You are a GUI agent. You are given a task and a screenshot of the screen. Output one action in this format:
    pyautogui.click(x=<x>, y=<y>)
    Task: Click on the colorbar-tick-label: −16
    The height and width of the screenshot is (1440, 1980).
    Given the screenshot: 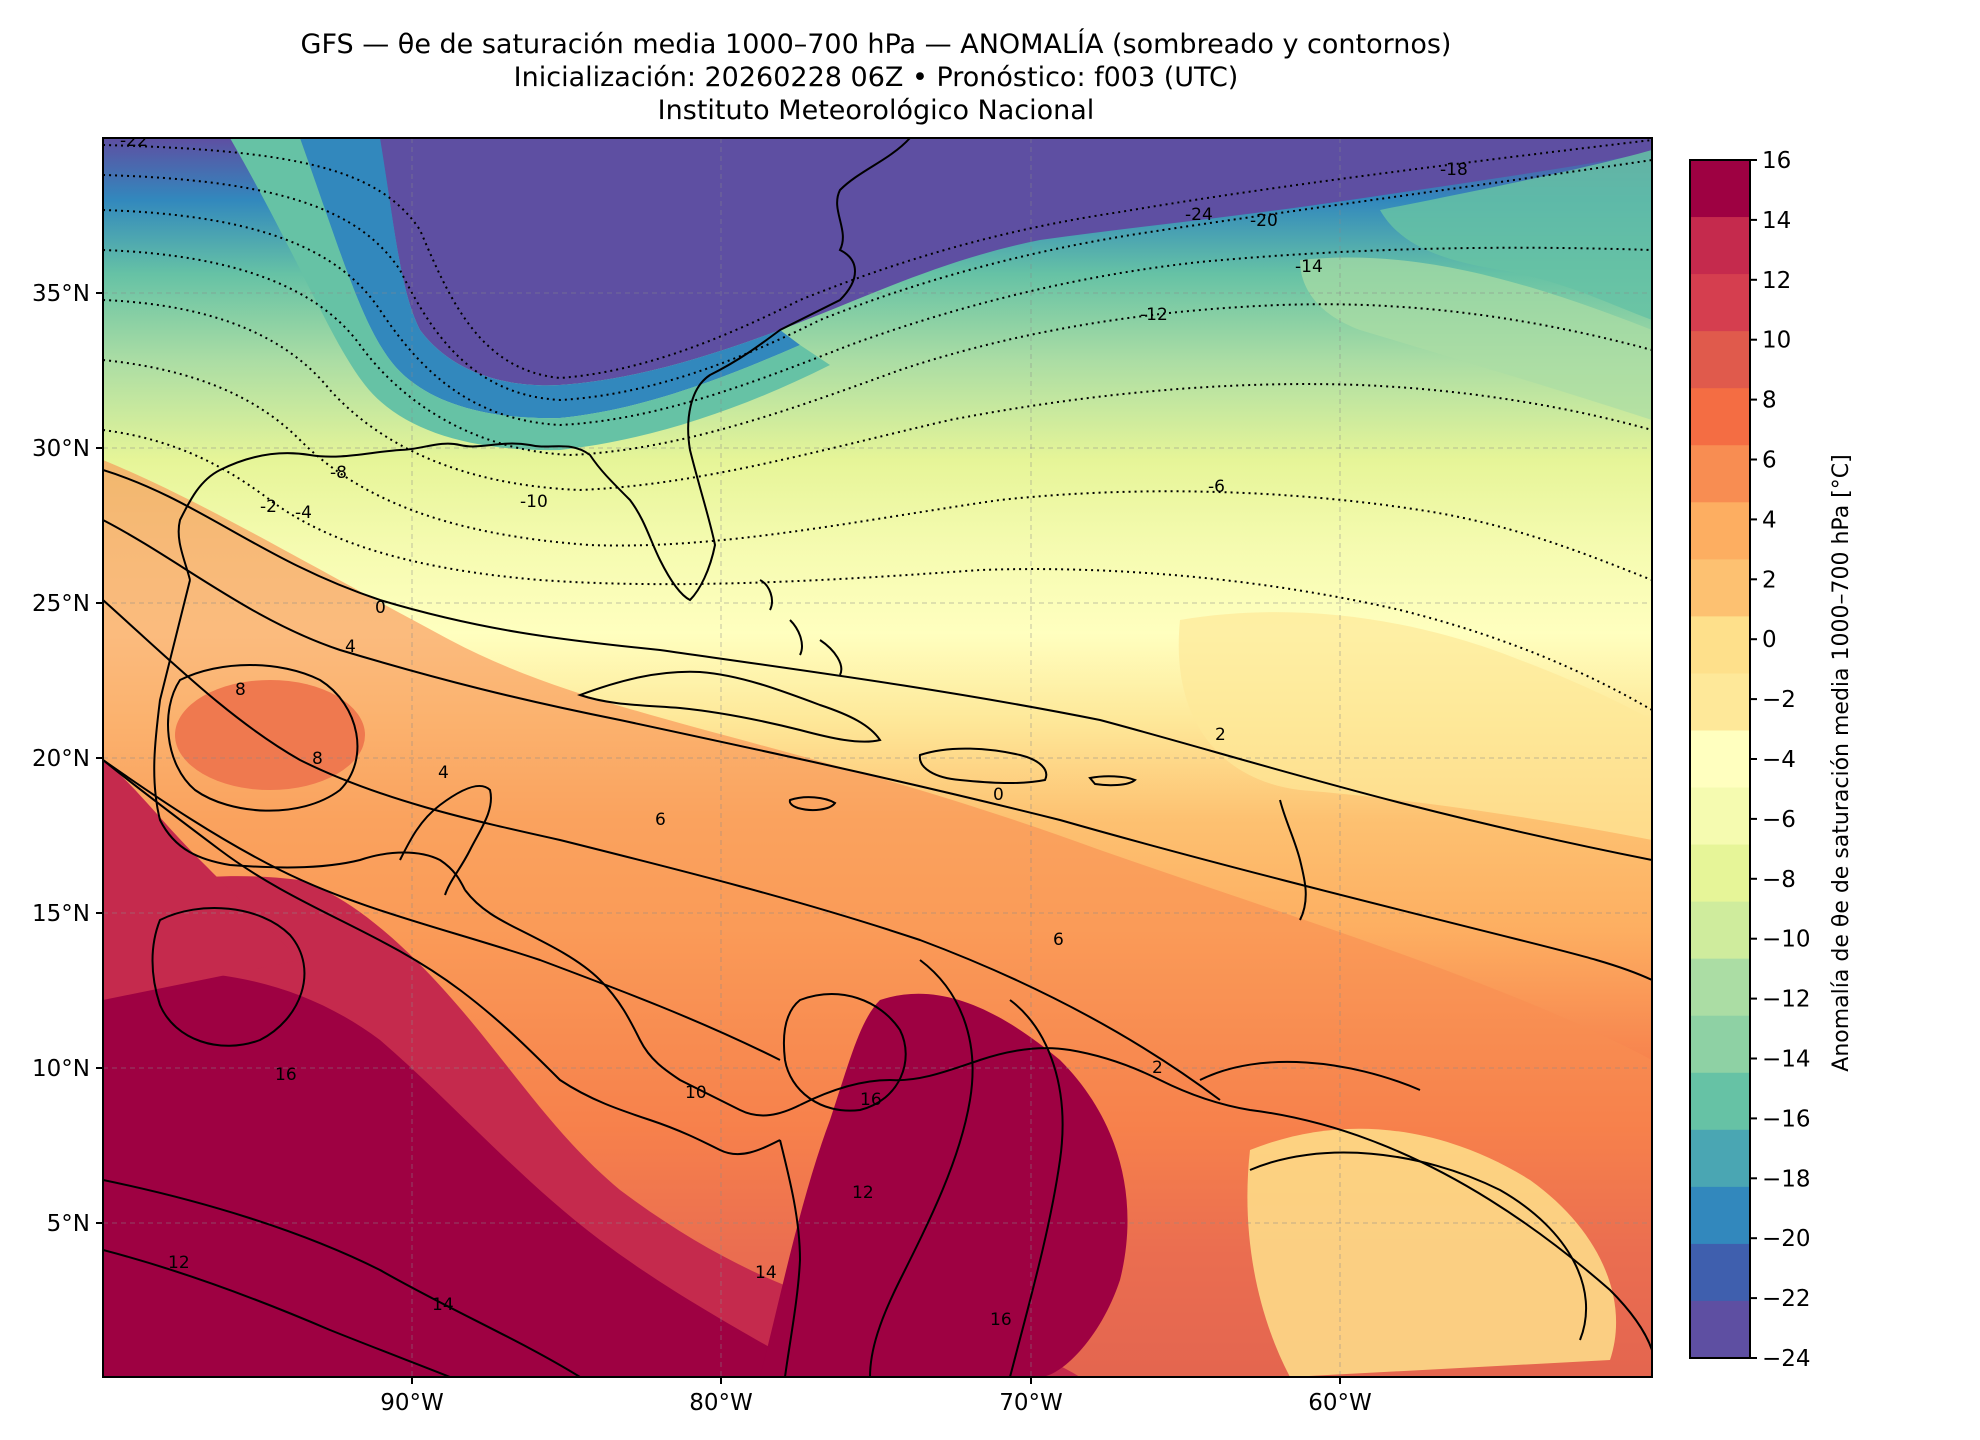 What is the action you would take?
    pyautogui.click(x=1786, y=1119)
    